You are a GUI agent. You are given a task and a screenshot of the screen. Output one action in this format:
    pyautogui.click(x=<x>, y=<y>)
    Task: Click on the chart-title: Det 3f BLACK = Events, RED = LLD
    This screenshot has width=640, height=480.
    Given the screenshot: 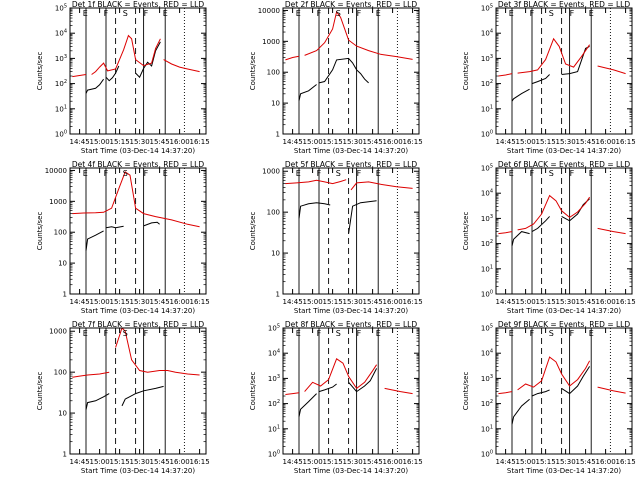 What is the action you would take?
    pyautogui.click(x=564, y=4)
    